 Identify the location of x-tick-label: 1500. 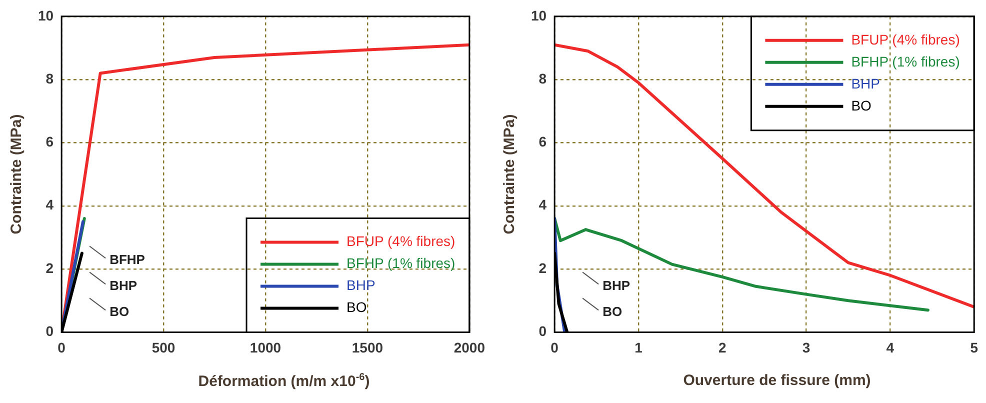
(368, 347).